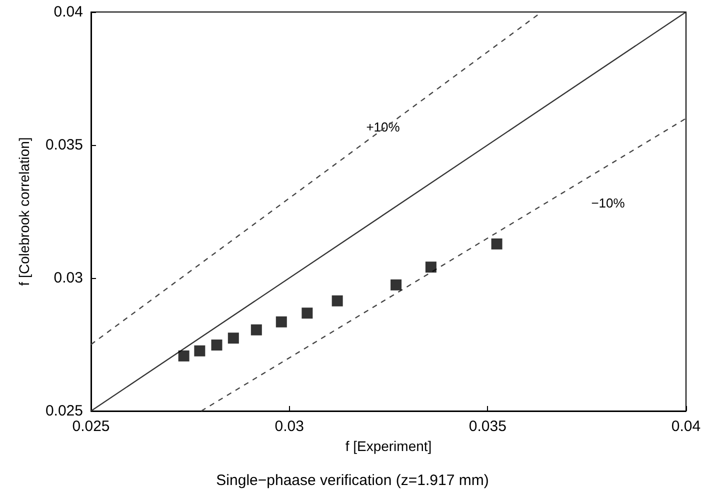 This screenshot has height=499, width=705. I want to click on annotation: +10%, so click(383, 127).